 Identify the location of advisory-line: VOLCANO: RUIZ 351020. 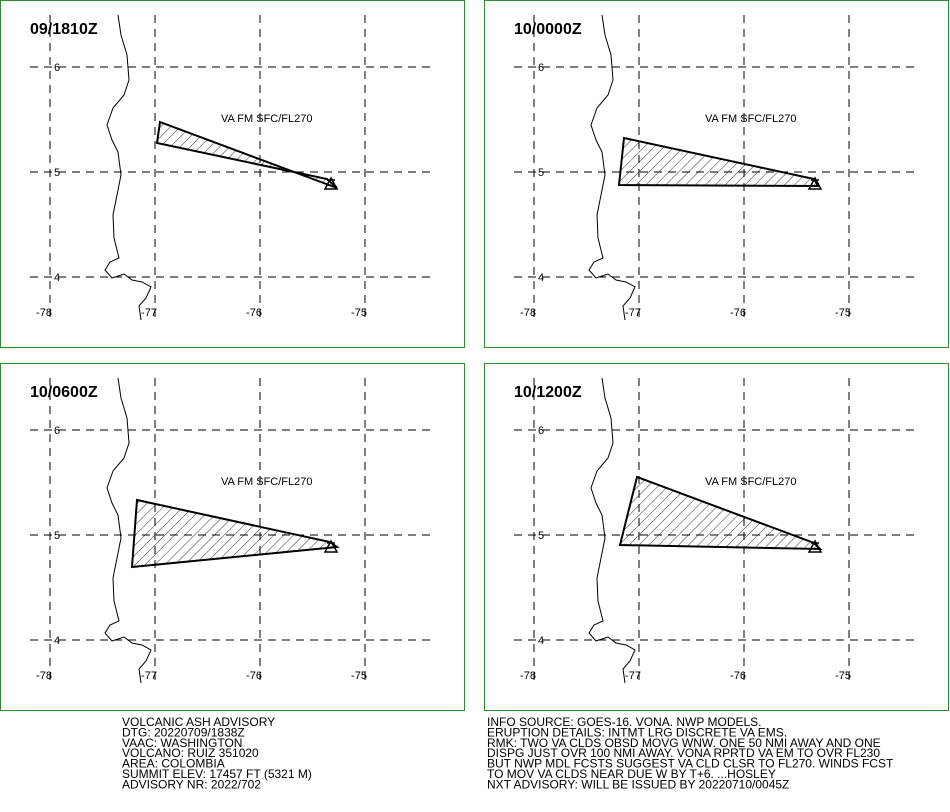
(190, 753).